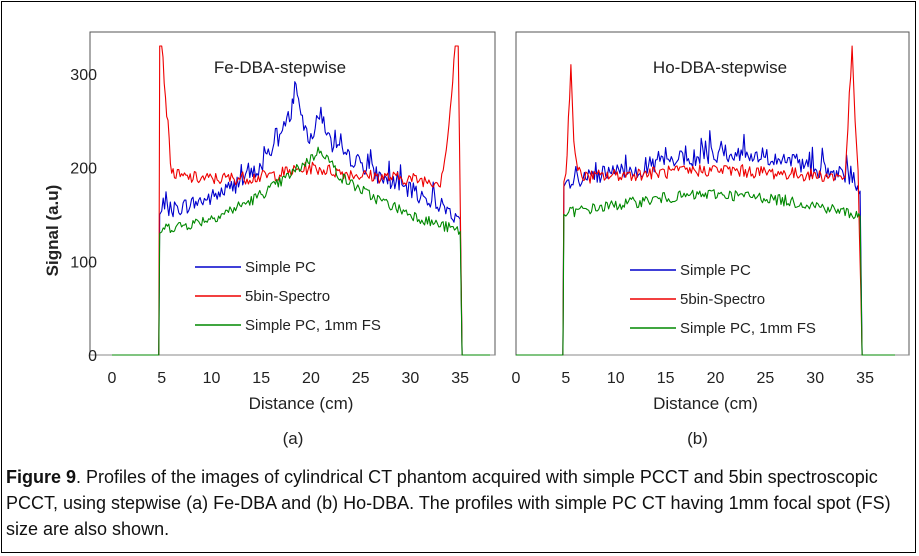  Describe the element at coordinates (83, 75) in the screenshot. I see `y-tick-label: 300` at that location.